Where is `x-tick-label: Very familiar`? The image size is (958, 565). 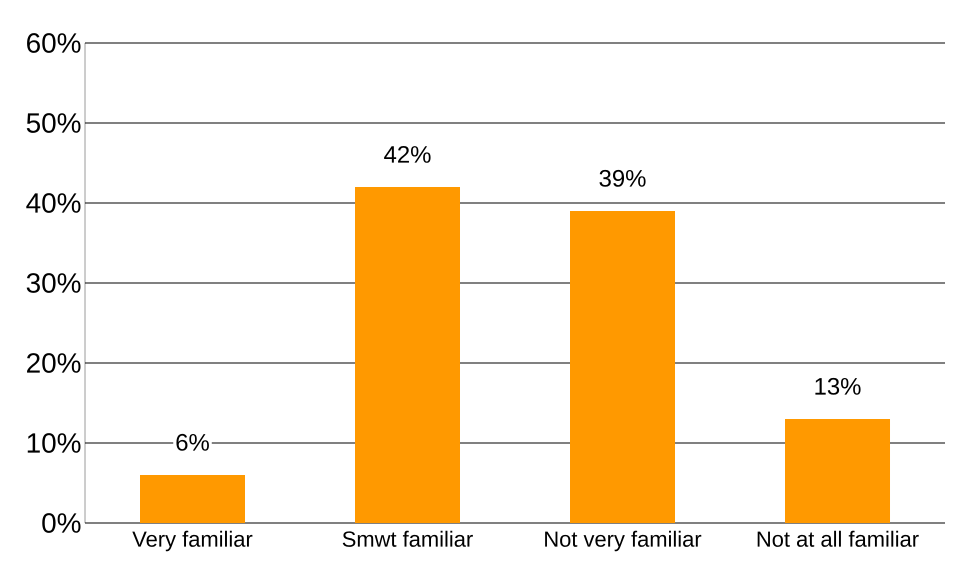 x-tick-label: Very familiar is located at coordinates (192, 541).